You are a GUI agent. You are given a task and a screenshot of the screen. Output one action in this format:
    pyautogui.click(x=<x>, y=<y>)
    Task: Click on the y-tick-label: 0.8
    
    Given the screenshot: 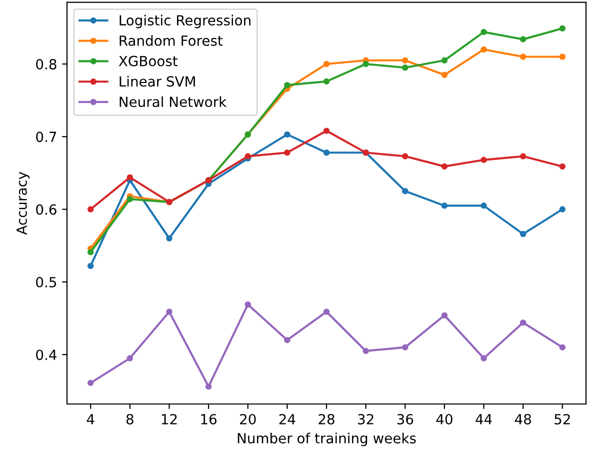 What is the action you would take?
    pyautogui.click(x=46, y=64)
    